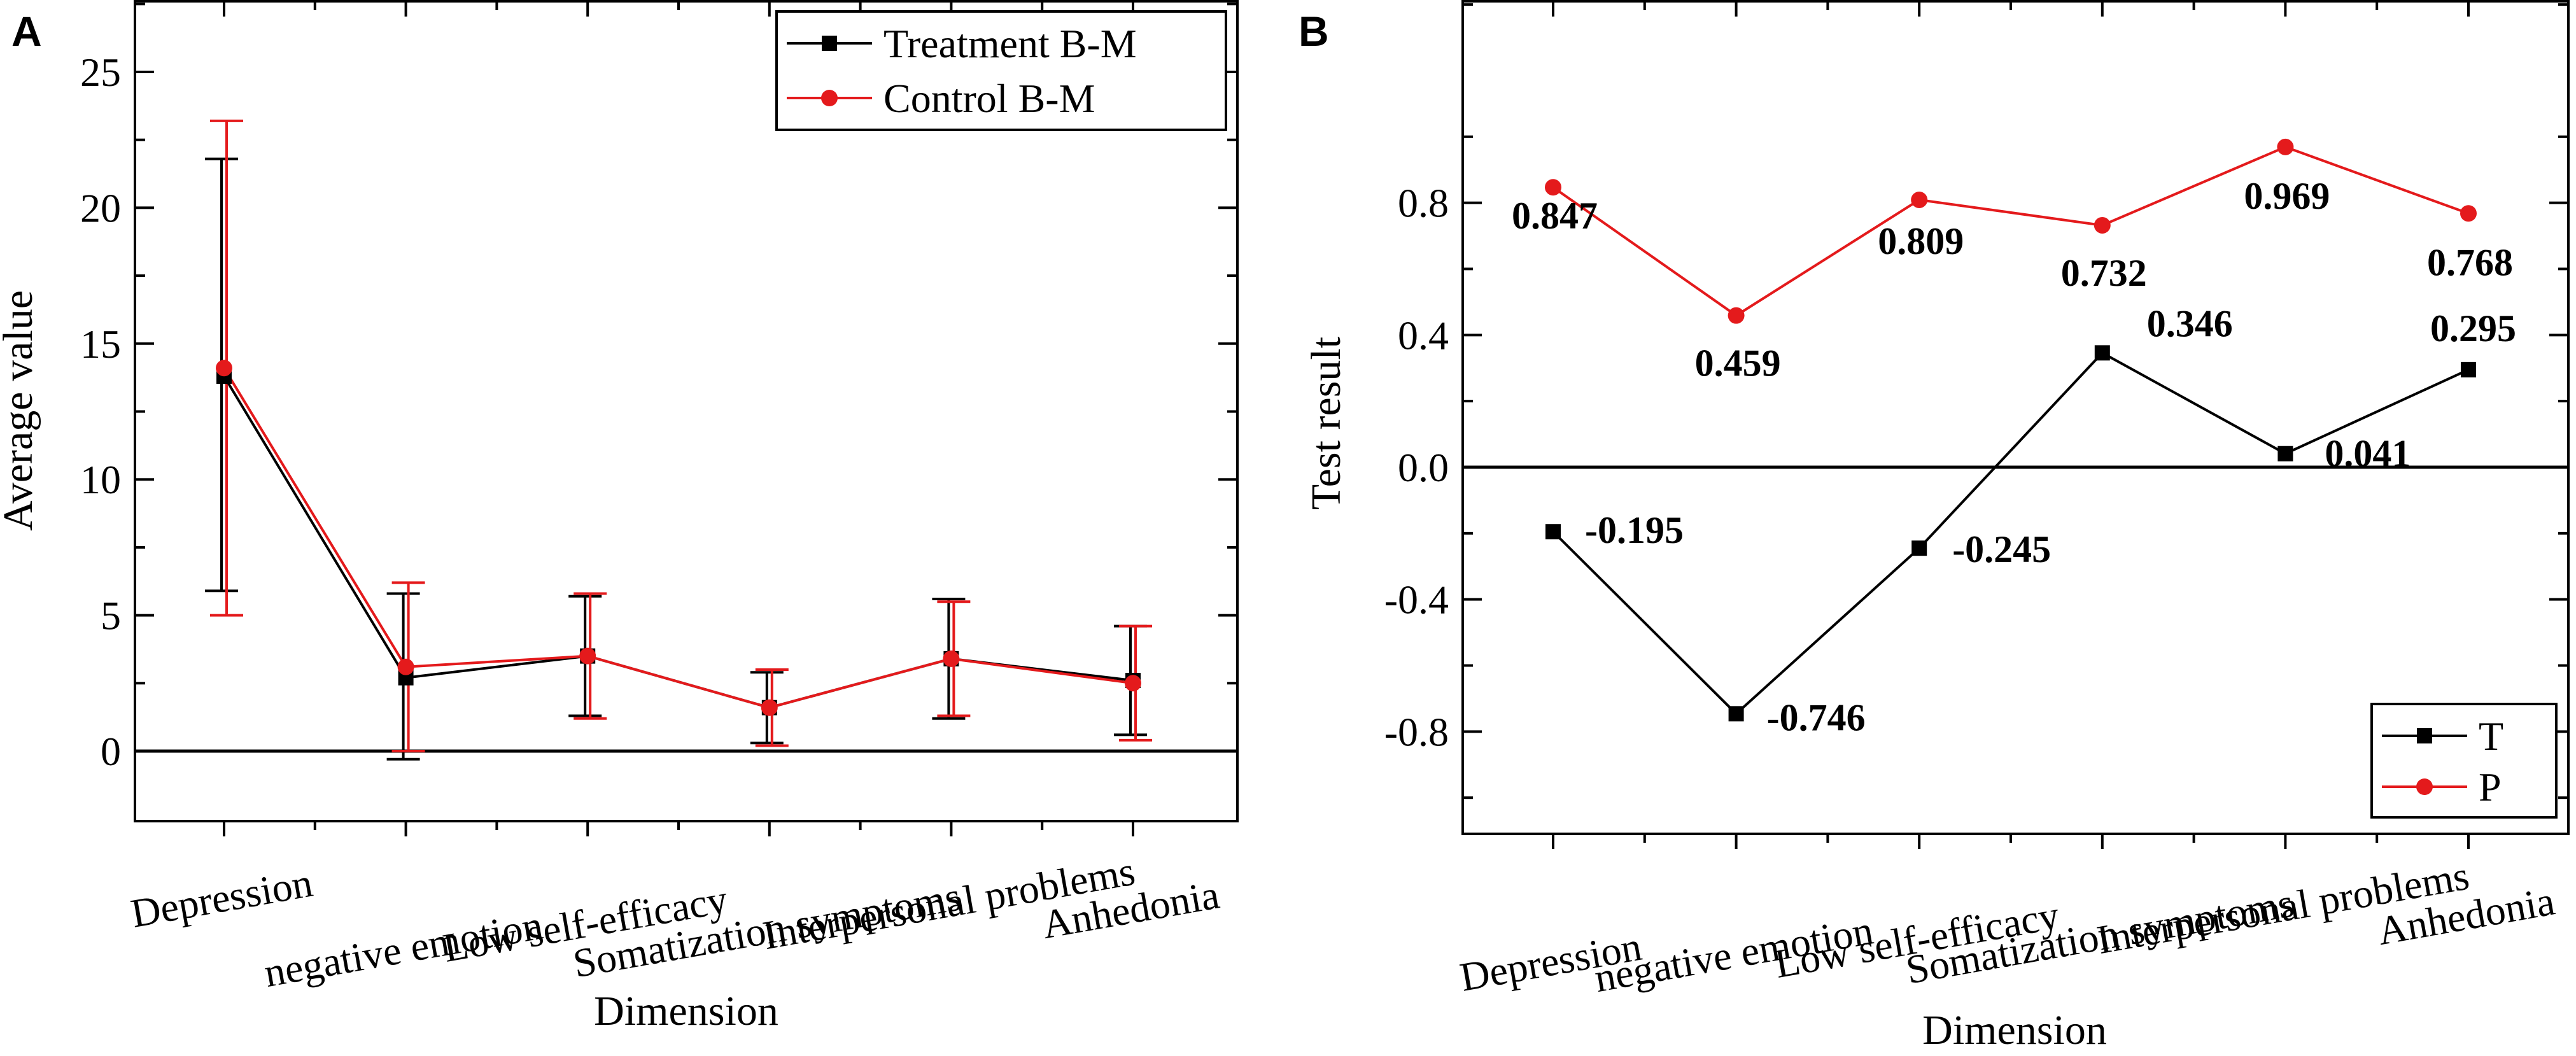 This screenshot has height=1056, width=2576. I want to click on y-tick-label: 15, so click(101, 344).